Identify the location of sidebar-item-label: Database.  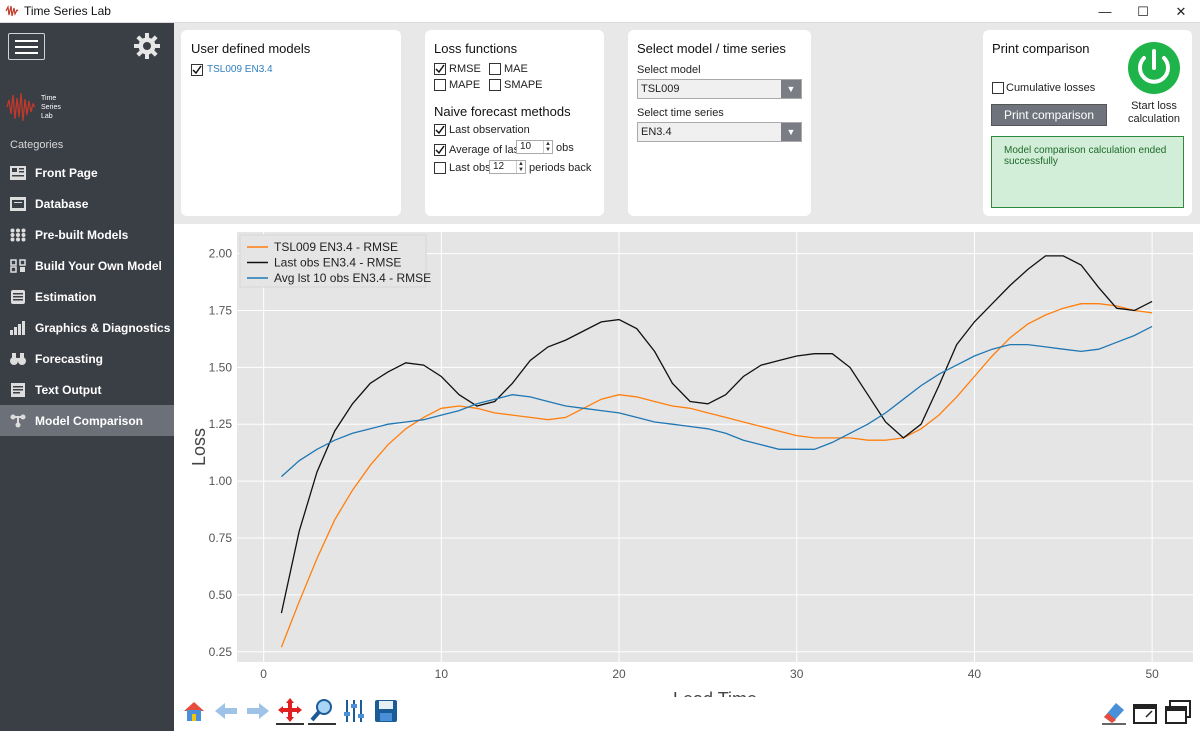
(62, 203).